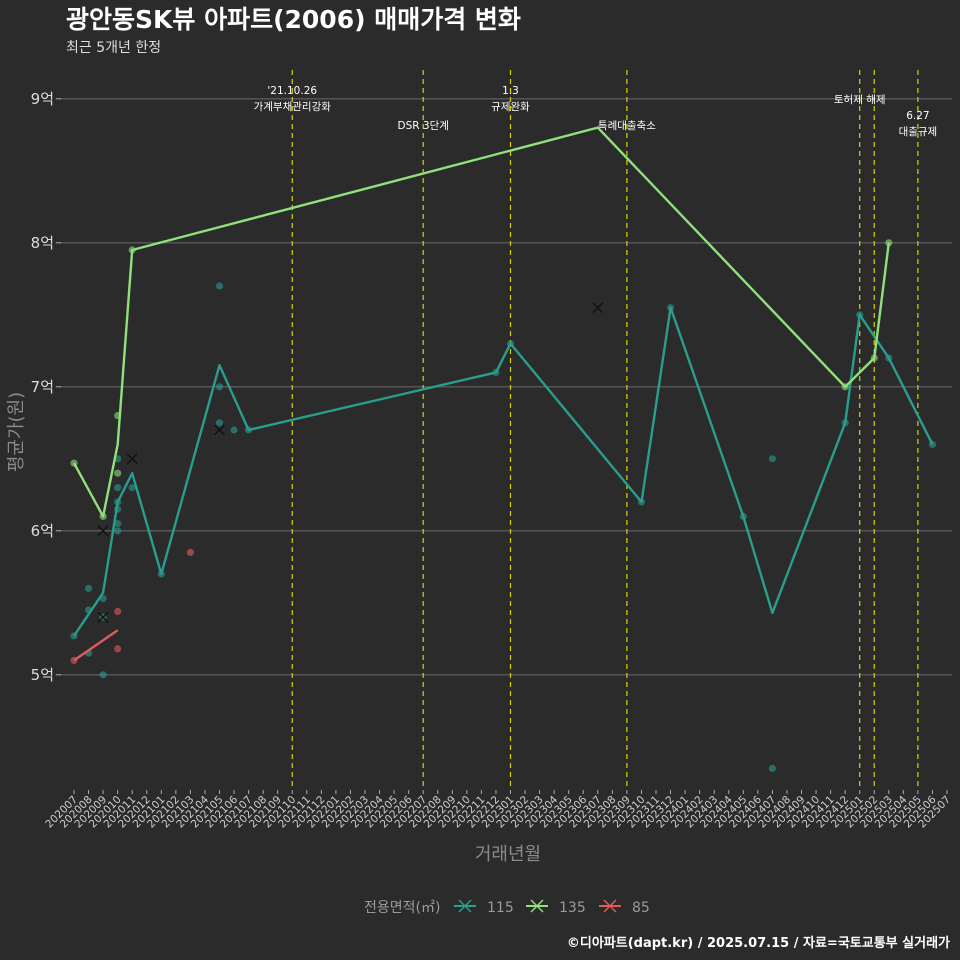 The width and height of the screenshot is (960, 960). I want to click on annotation-label: 1.3, so click(510, 91).